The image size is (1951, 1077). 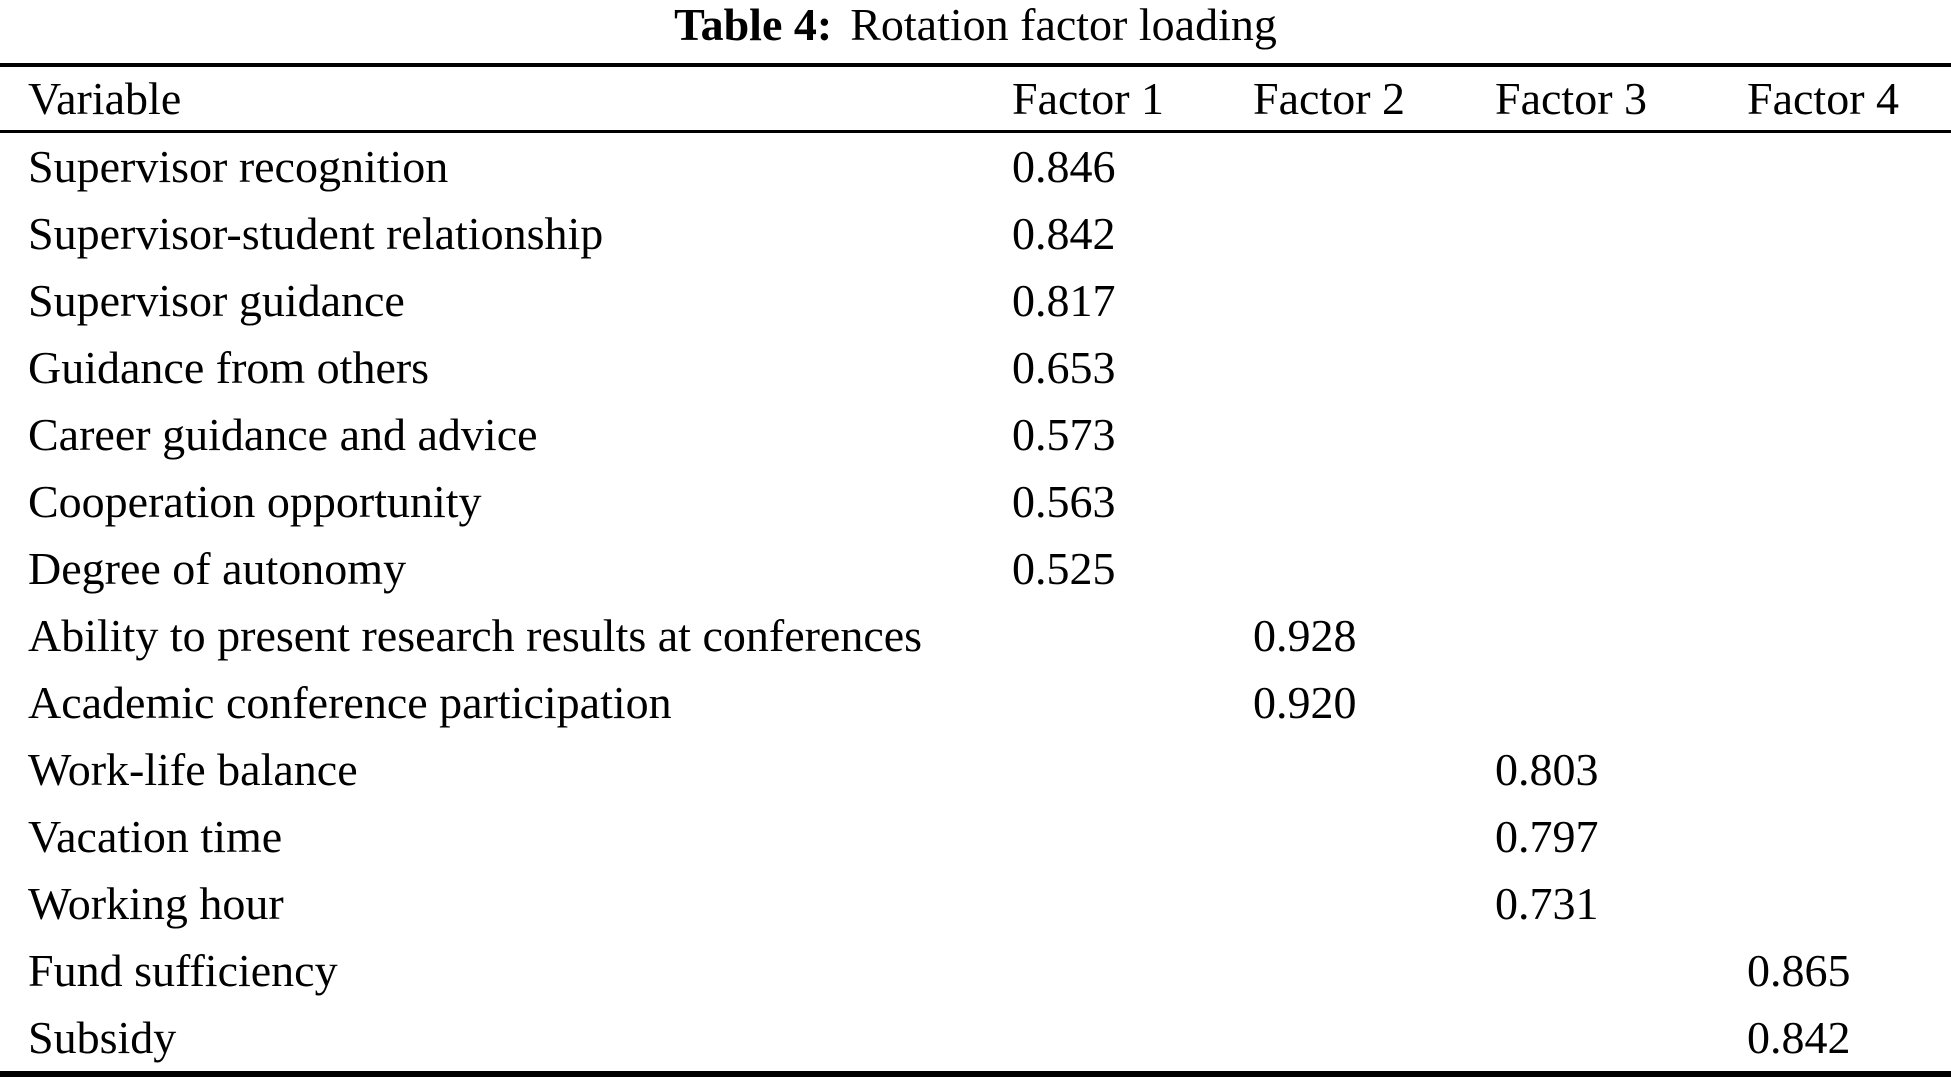 What do you see at coordinates (975, 702) in the screenshot?
I see `table-row: Academic conference participation 0.920` at bounding box center [975, 702].